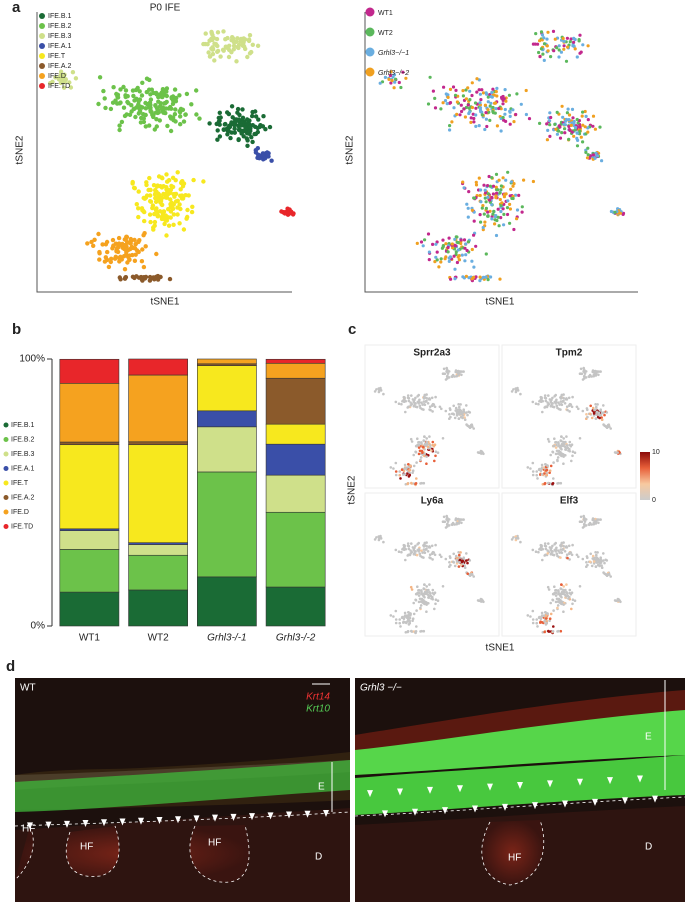  Describe the element at coordinates (569, 353) in the screenshot. I see `gene-title: Tpm2` at that location.